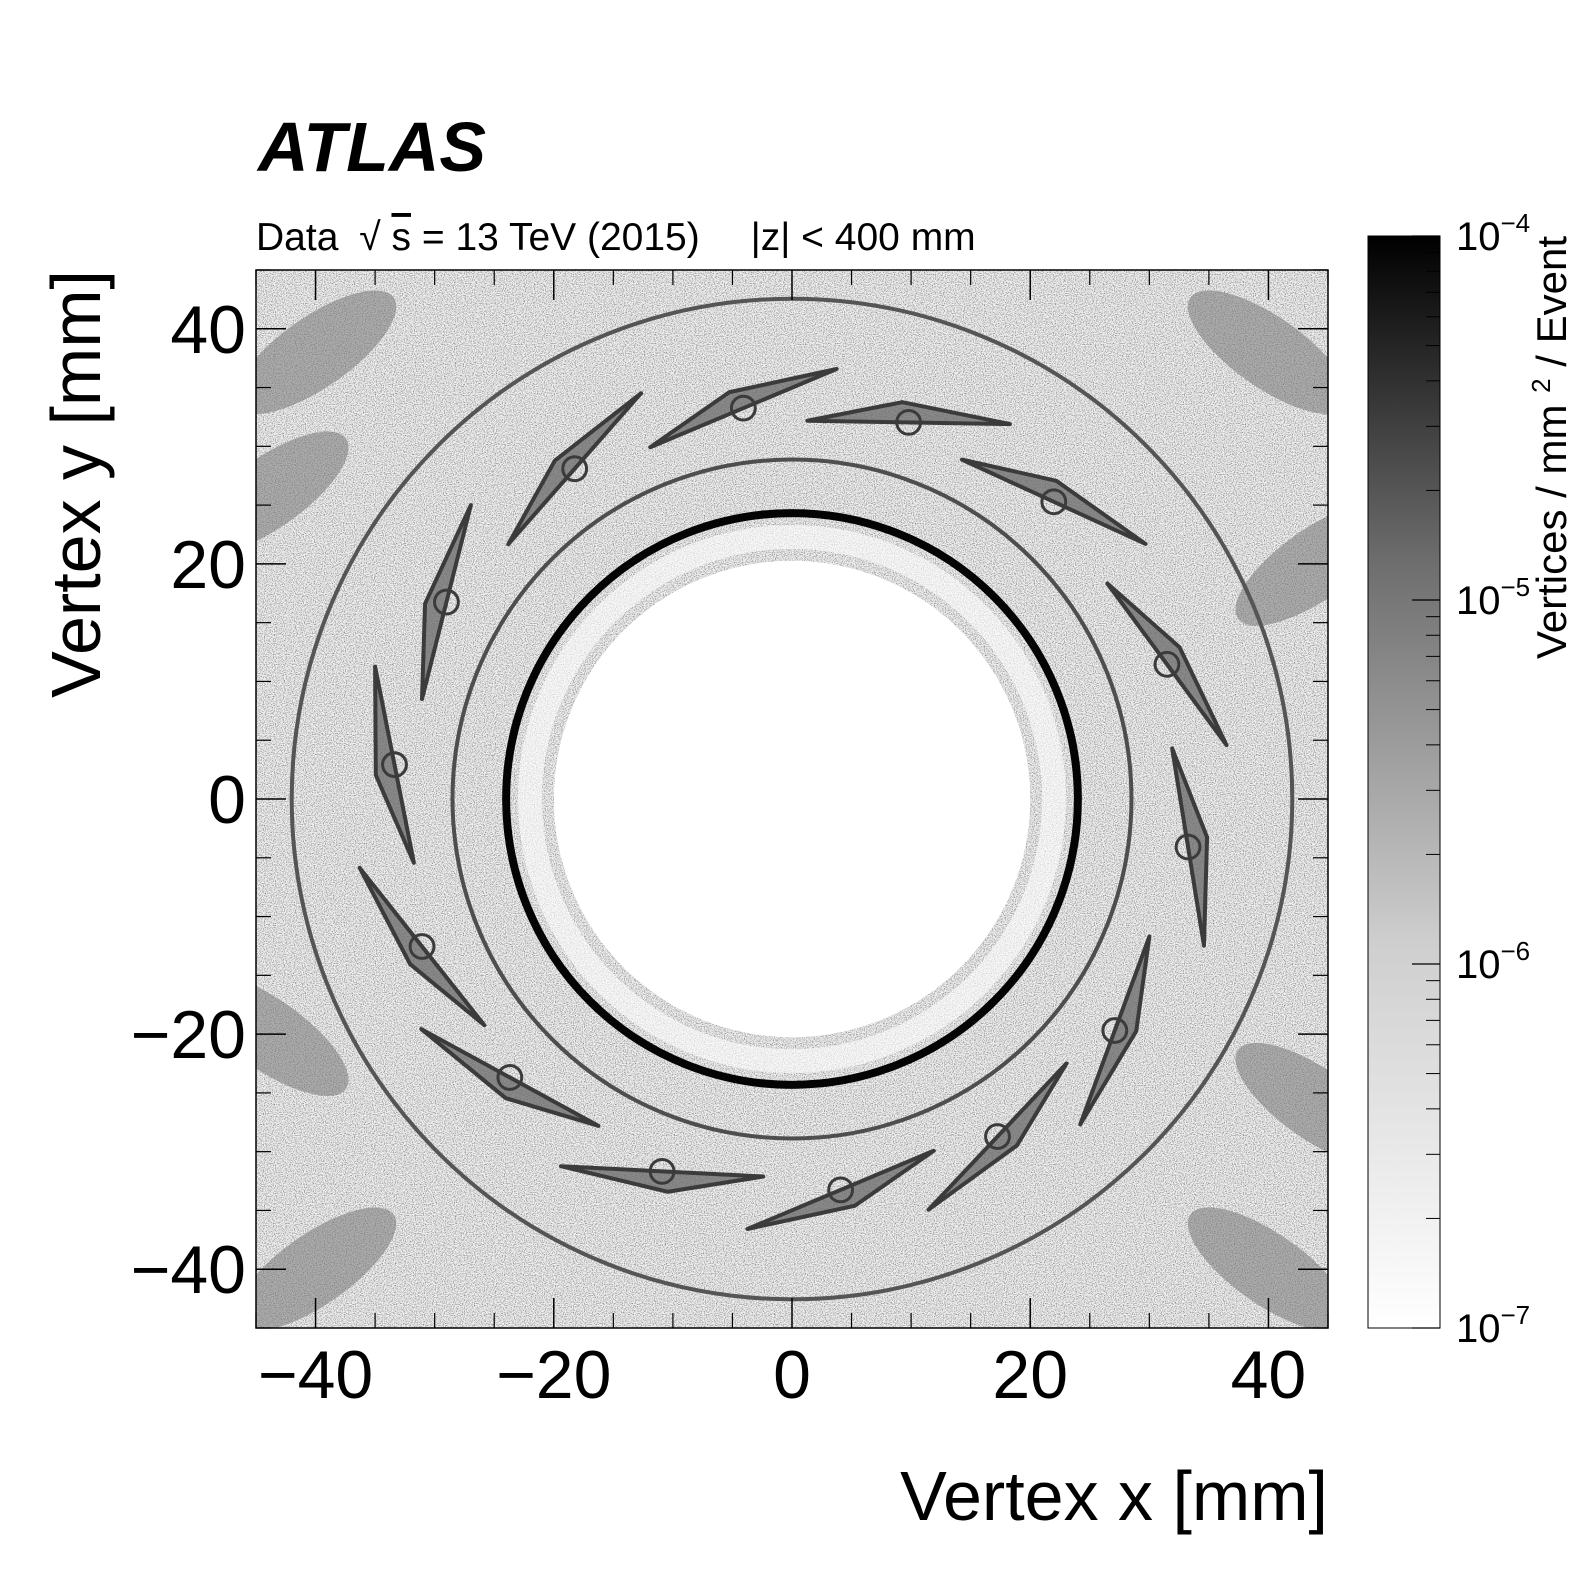  Describe the element at coordinates (370, 237) in the screenshot. I see `sqrt-symbol: √` at that location.